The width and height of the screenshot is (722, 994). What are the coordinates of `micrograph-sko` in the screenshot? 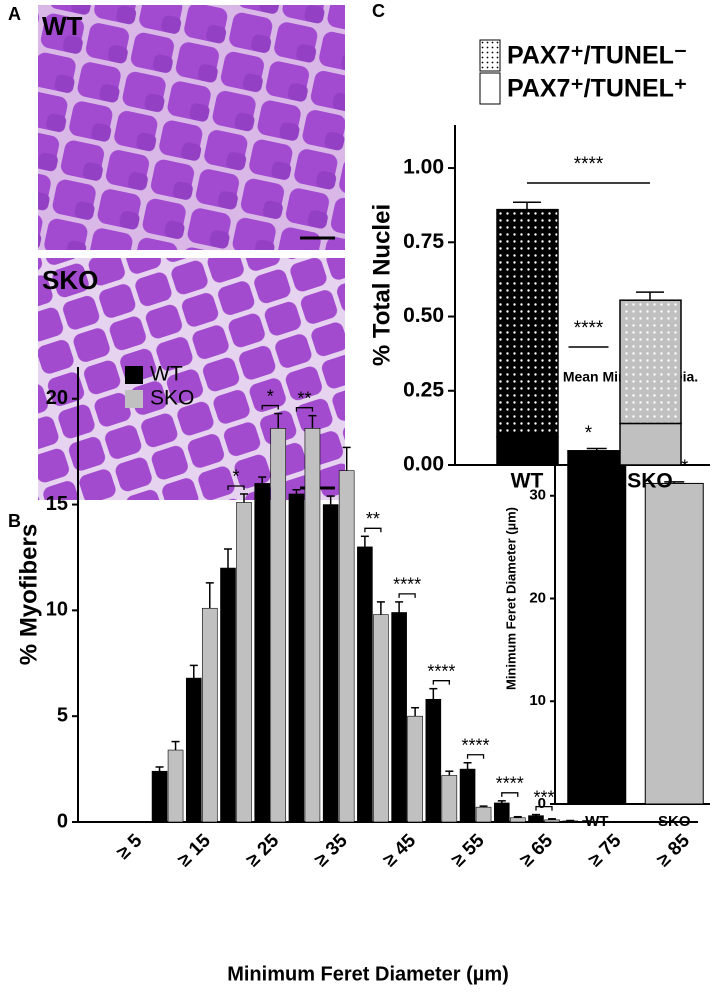 It's located at (191, 379).